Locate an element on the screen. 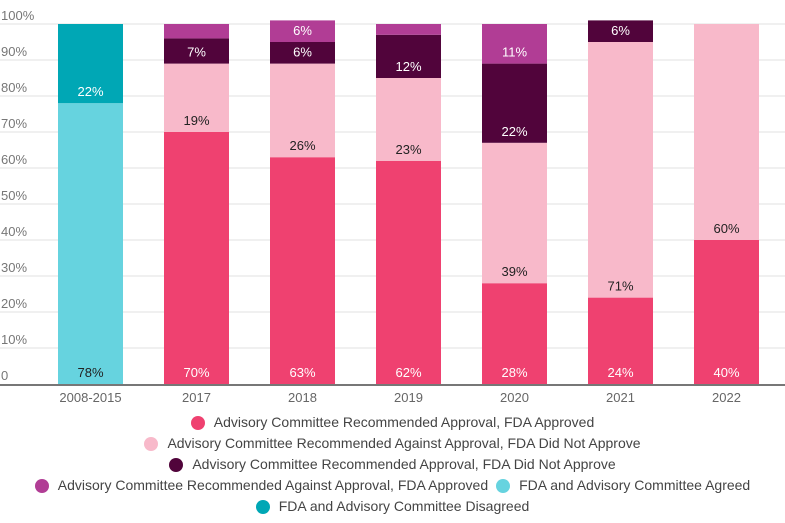 The width and height of the screenshot is (785, 523). x-axis-ticks: 2008-2015 2017 2018 2019 2020 2021 2022 is located at coordinates (400, 397).